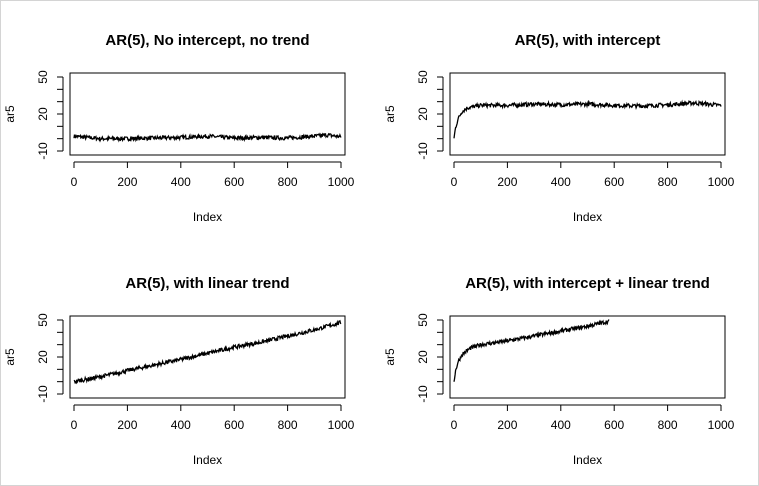  Describe the element at coordinates (207, 40) in the screenshot. I see `chart-title: AR(5), No intercept, no trend` at that location.